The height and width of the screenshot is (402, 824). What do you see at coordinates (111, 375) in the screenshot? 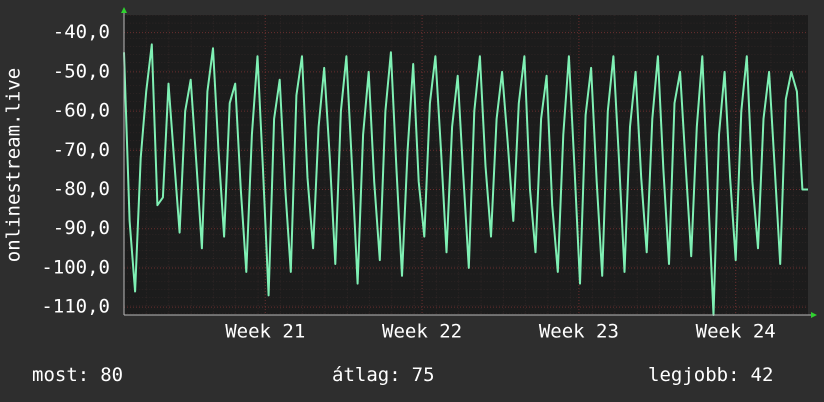
I see `stat-value: 80` at bounding box center [111, 375].